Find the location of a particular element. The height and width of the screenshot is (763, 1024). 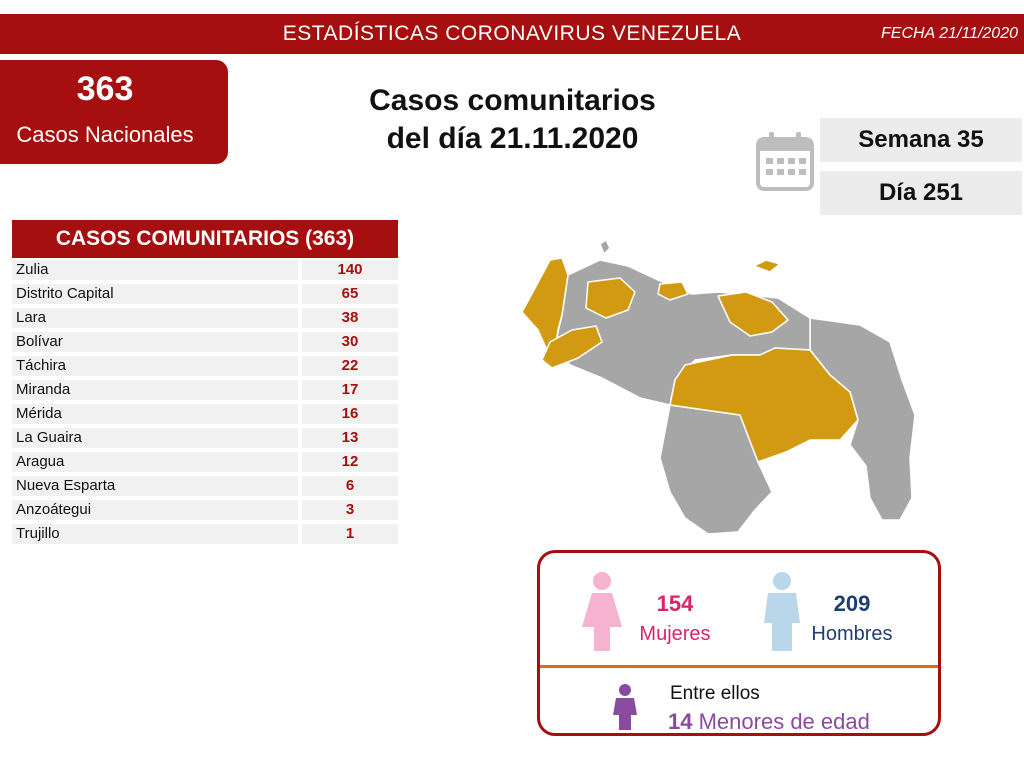

headline-line-2: del día 21.11.2020 is located at coordinates (512, 138).